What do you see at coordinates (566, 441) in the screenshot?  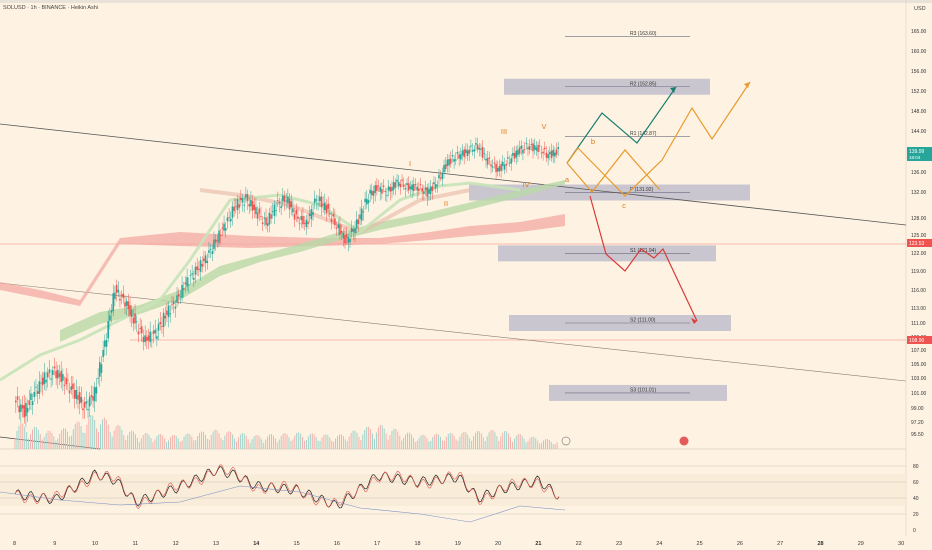 I see `event-icon` at bounding box center [566, 441].